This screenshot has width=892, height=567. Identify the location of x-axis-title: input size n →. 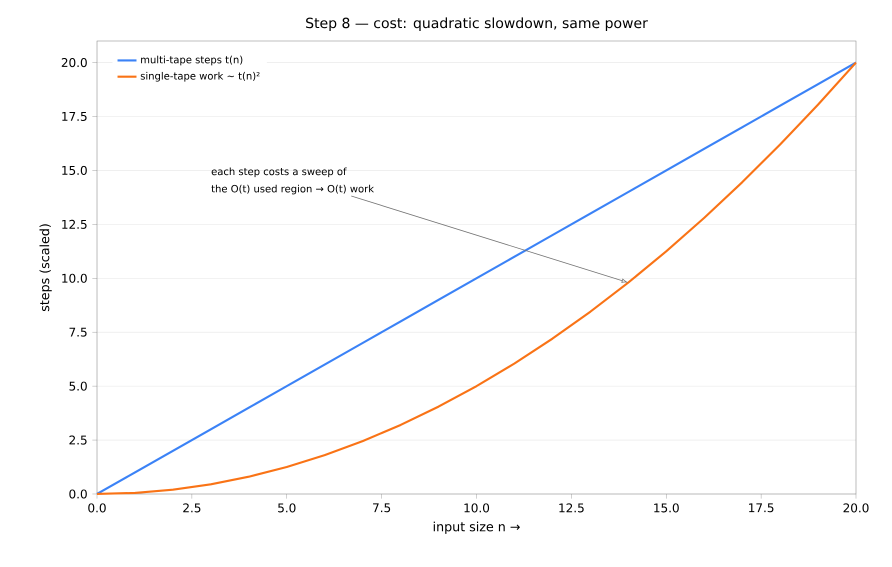
(477, 528).